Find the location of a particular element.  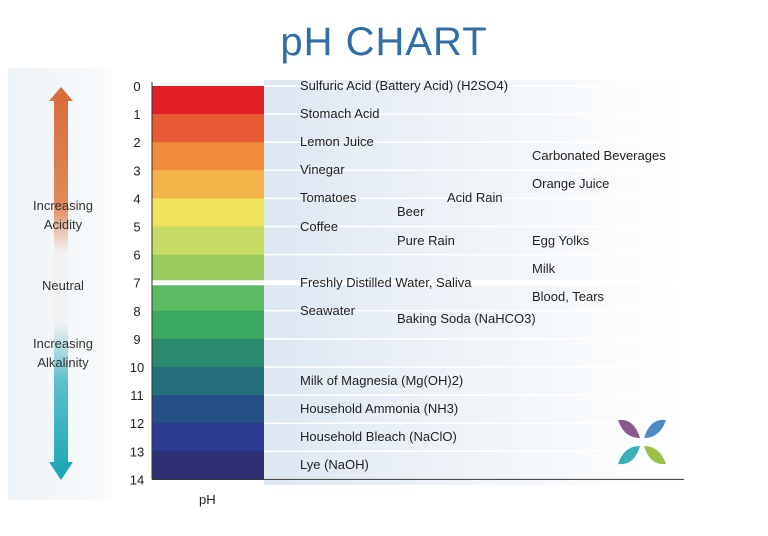

substance-label: Acid Rain is located at coordinates (475, 198).